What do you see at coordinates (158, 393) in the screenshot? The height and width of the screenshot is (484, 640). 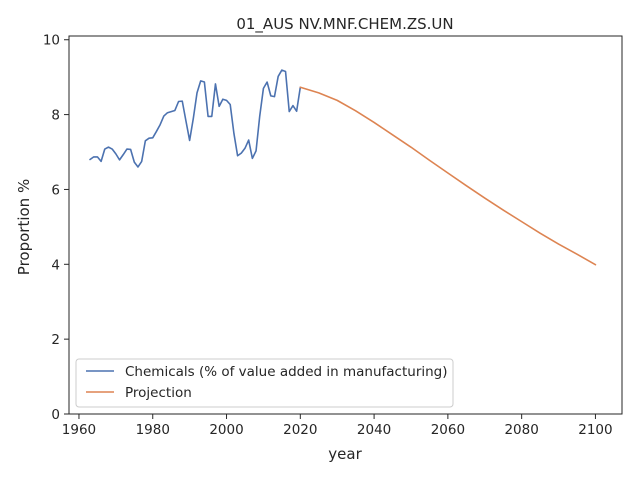 I see `legend-label-projection: Projection` at bounding box center [158, 393].